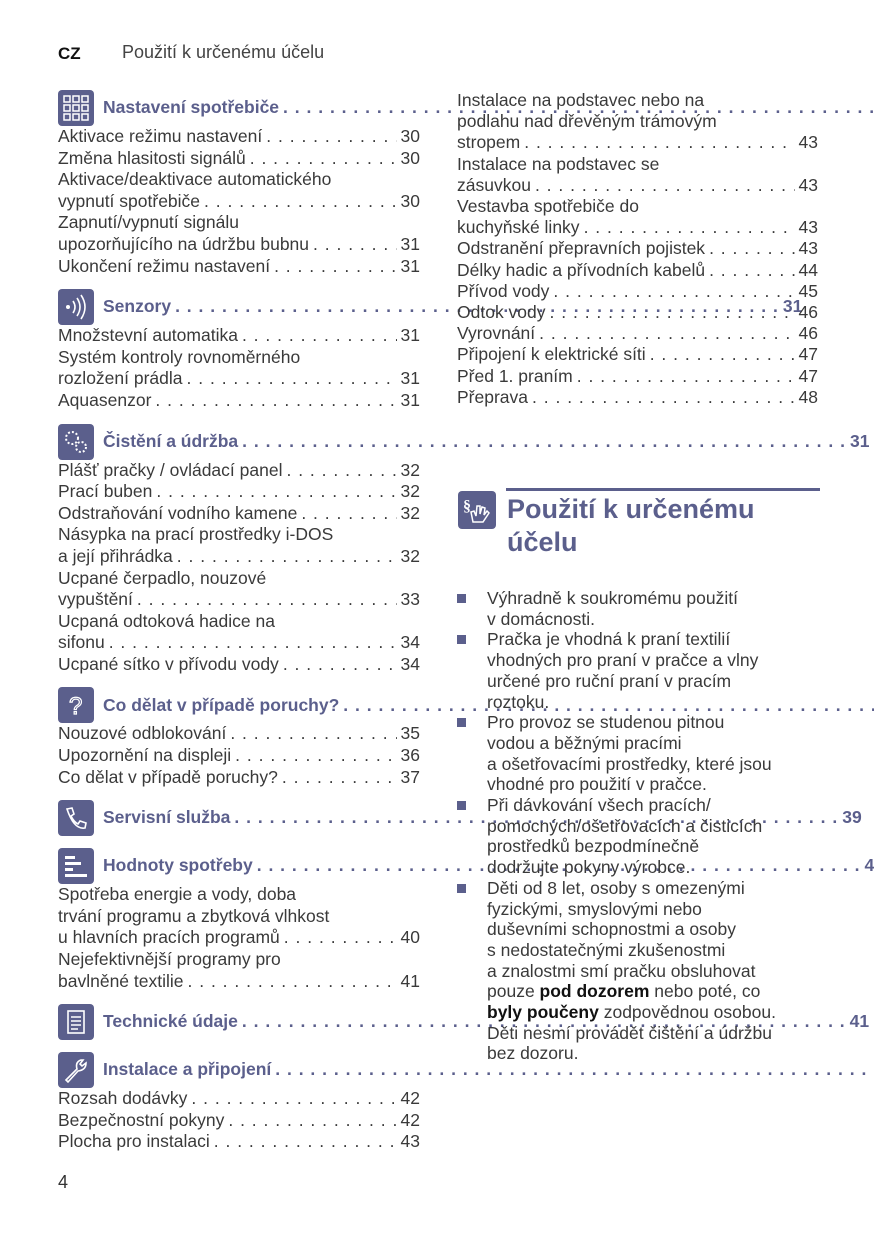  Describe the element at coordinates (239, 938) in the screenshot. I see `toc-entry: u hlavních pracích programů 40` at that location.